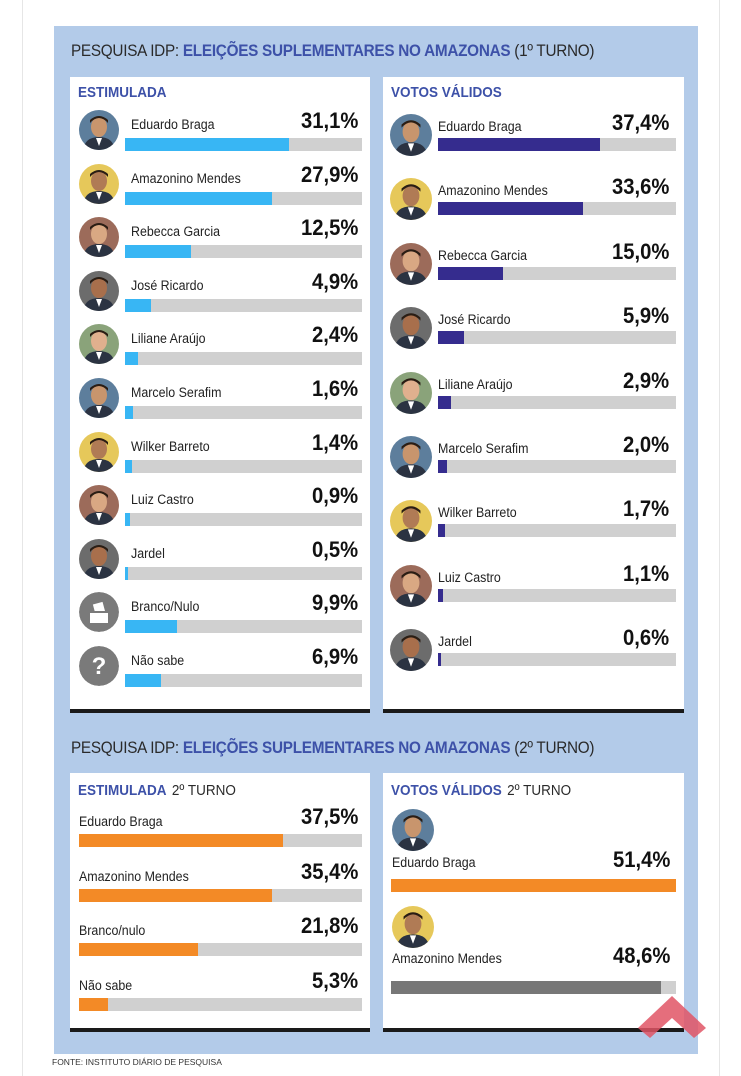 The image size is (741, 1076). Describe the element at coordinates (220, 883) in the screenshot. I see `chart-row: Amazonino Mendes 35,4%` at that location.